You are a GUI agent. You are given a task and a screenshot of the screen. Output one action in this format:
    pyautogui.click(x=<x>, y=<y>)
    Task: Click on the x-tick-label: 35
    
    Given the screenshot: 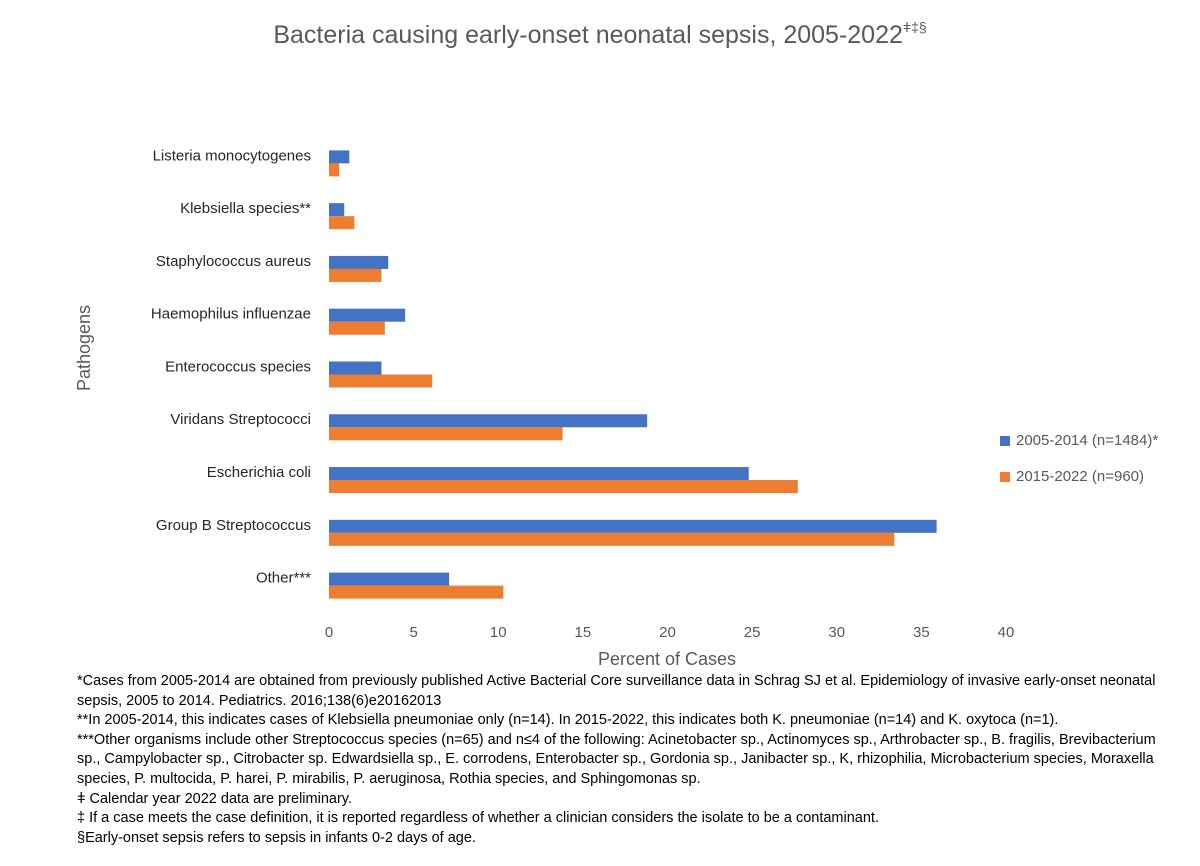 What is the action you would take?
    pyautogui.click(x=921, y=632)
    